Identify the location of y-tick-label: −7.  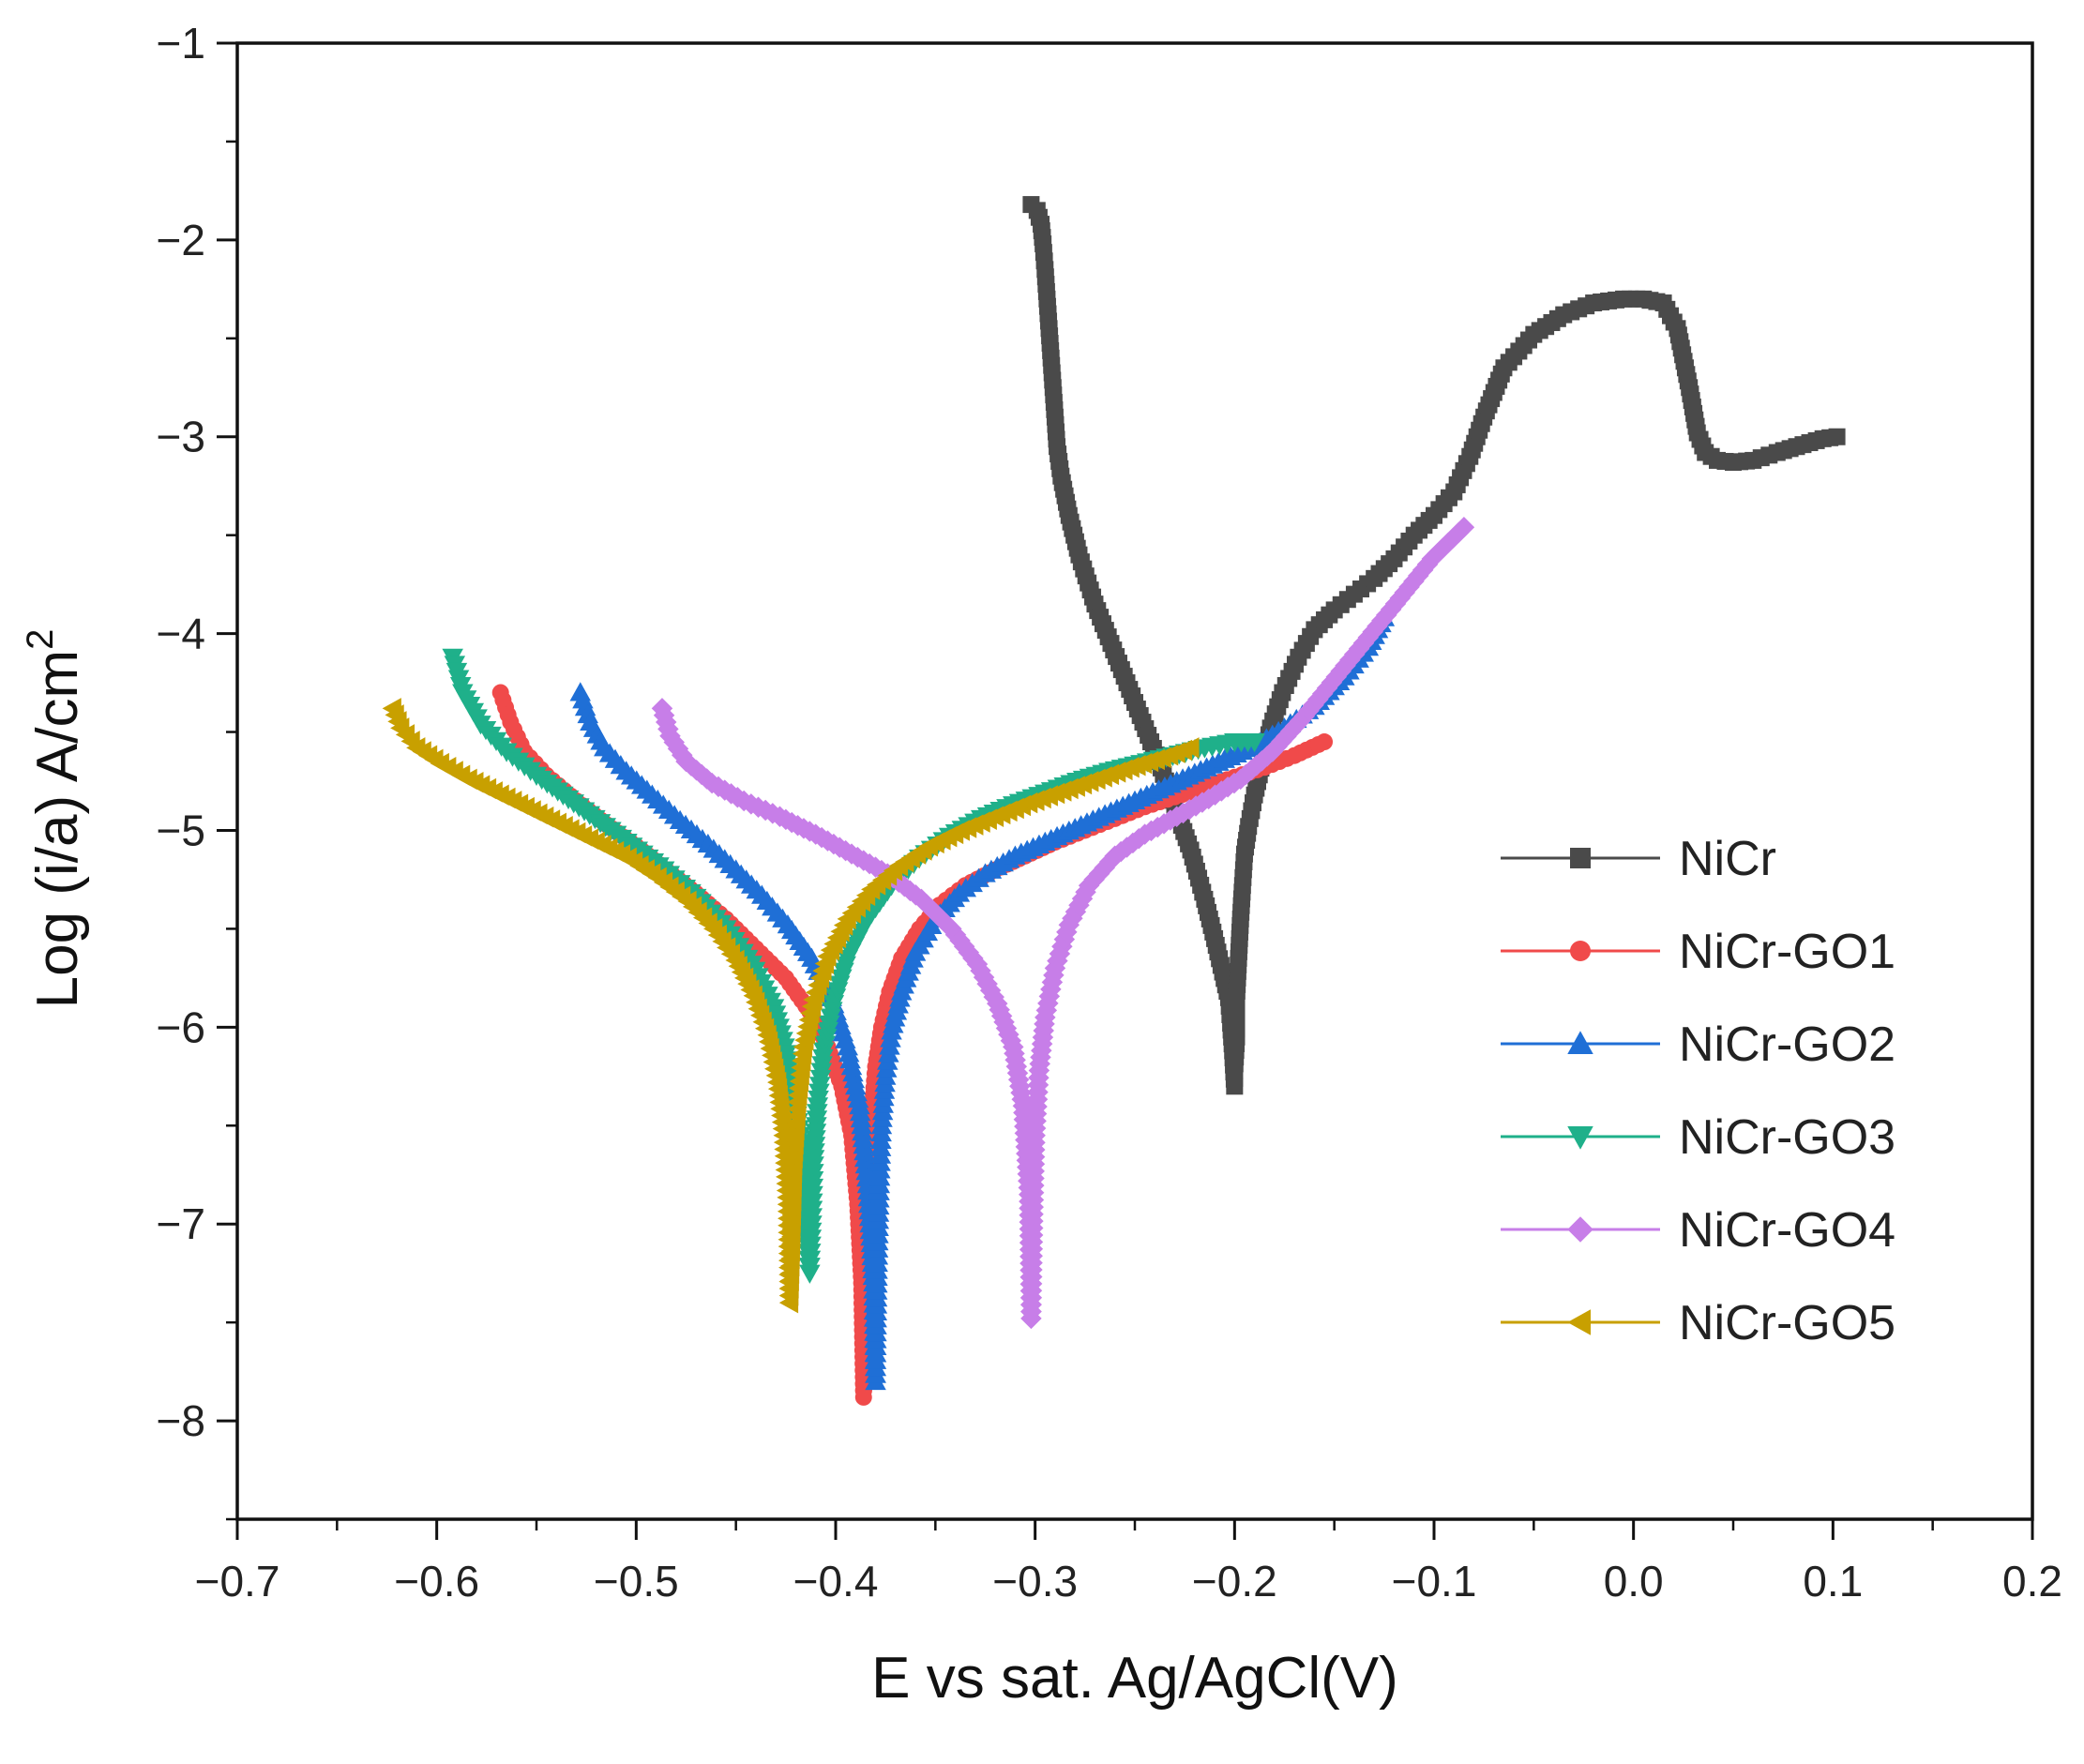
(181, 1223).